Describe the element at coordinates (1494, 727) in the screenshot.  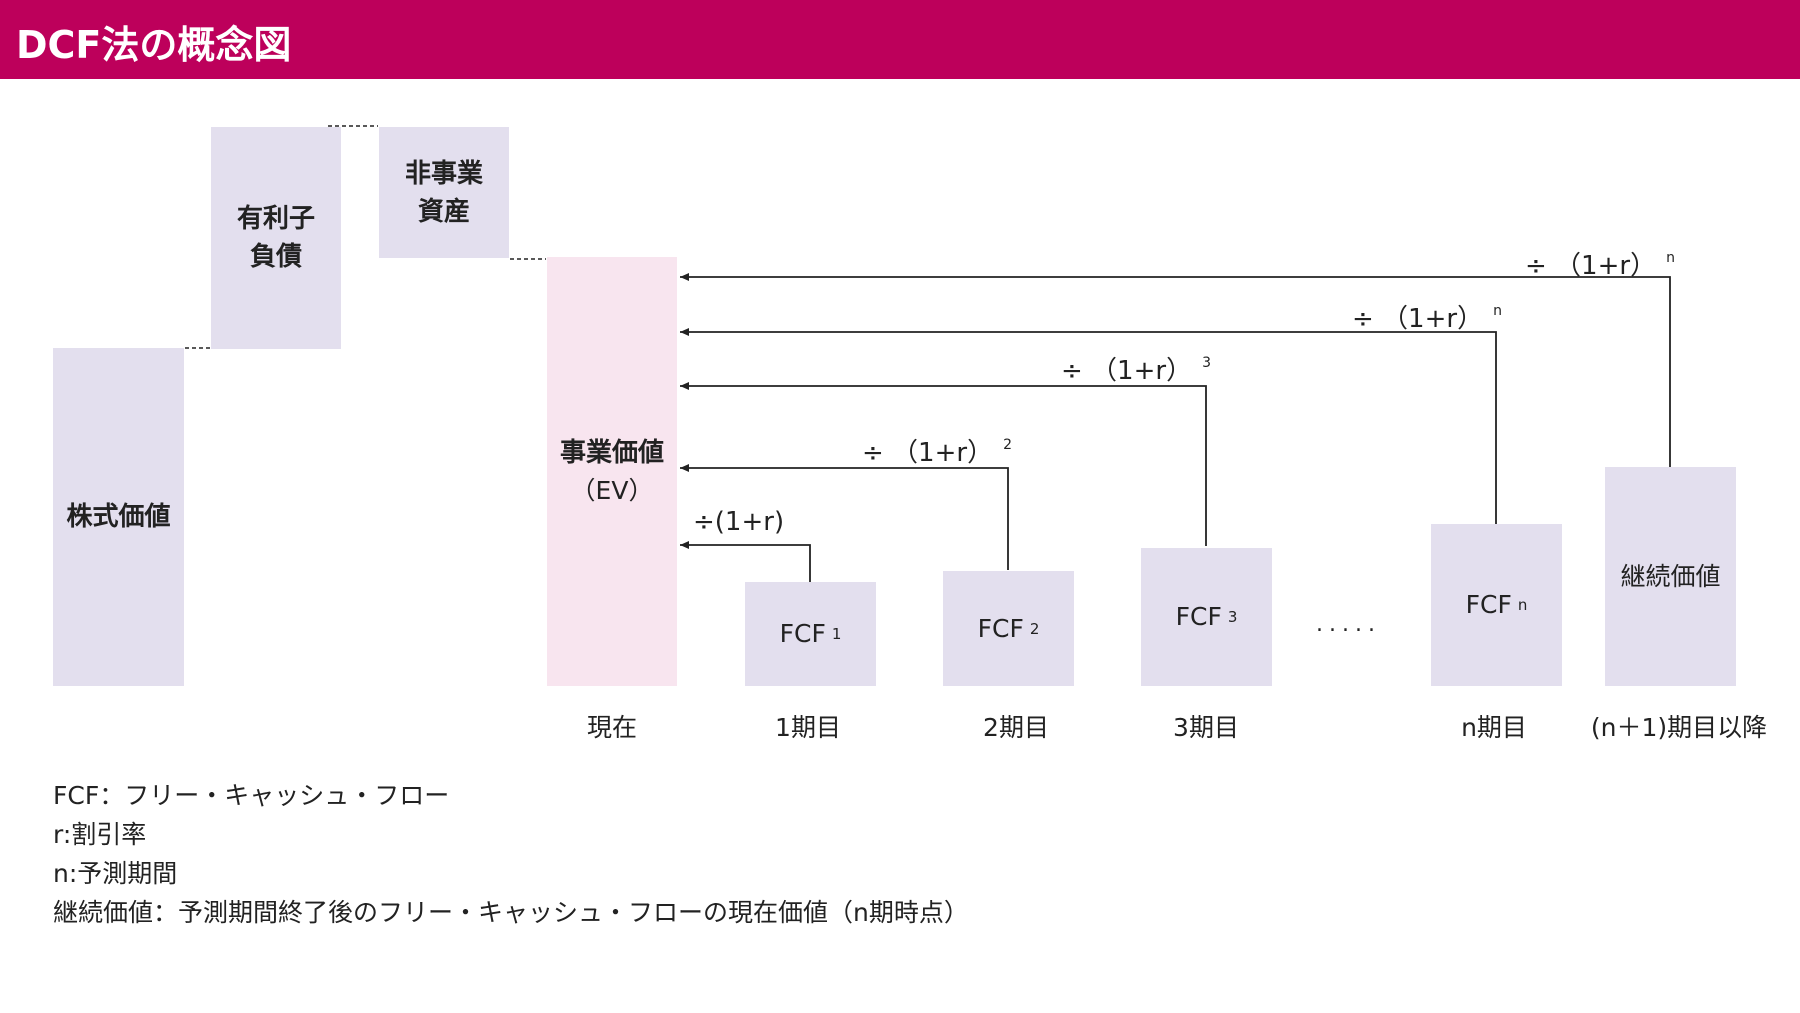
I see `period-label-n: n期目` at that location.